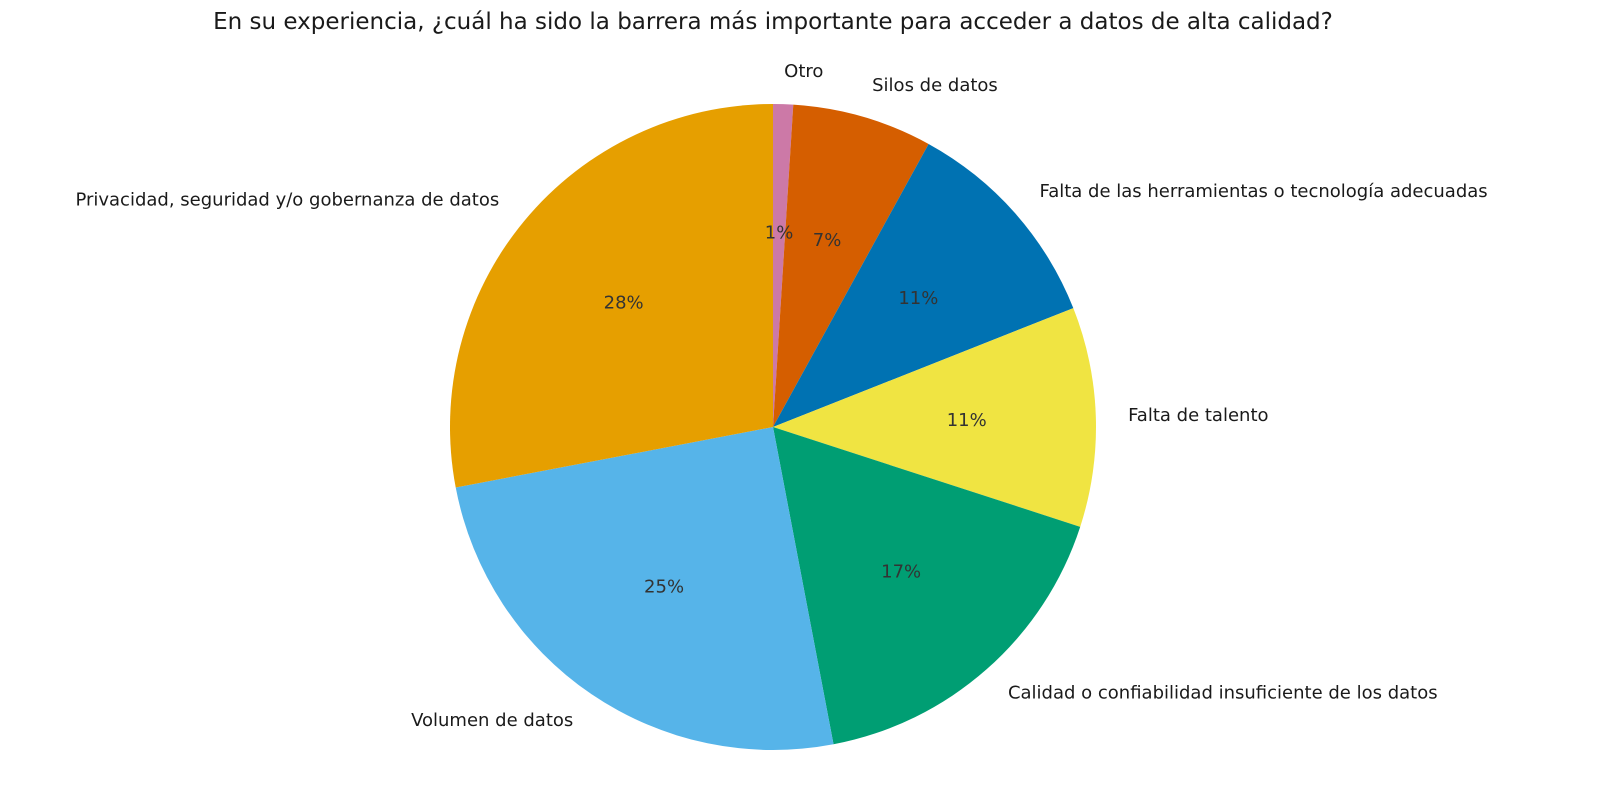 This screenshot has width=1600, height=805. I want to click on slice-label: Otro, so click(803, 71).